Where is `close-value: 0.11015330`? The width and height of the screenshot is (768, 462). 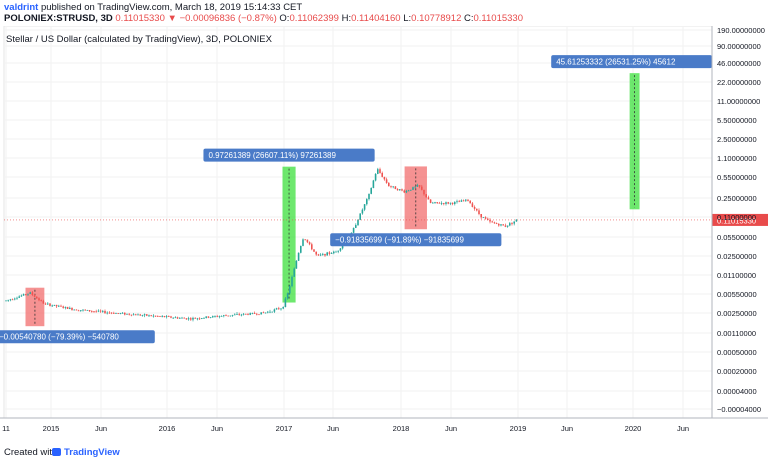
close-value: 0.11015330 is located at coordinates (498, 18).